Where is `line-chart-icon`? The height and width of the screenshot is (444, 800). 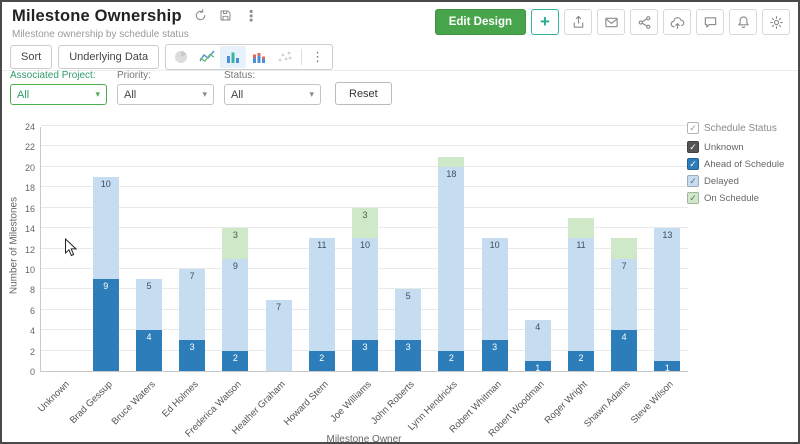 line-chart-icon is located at coordinates (207, 57).